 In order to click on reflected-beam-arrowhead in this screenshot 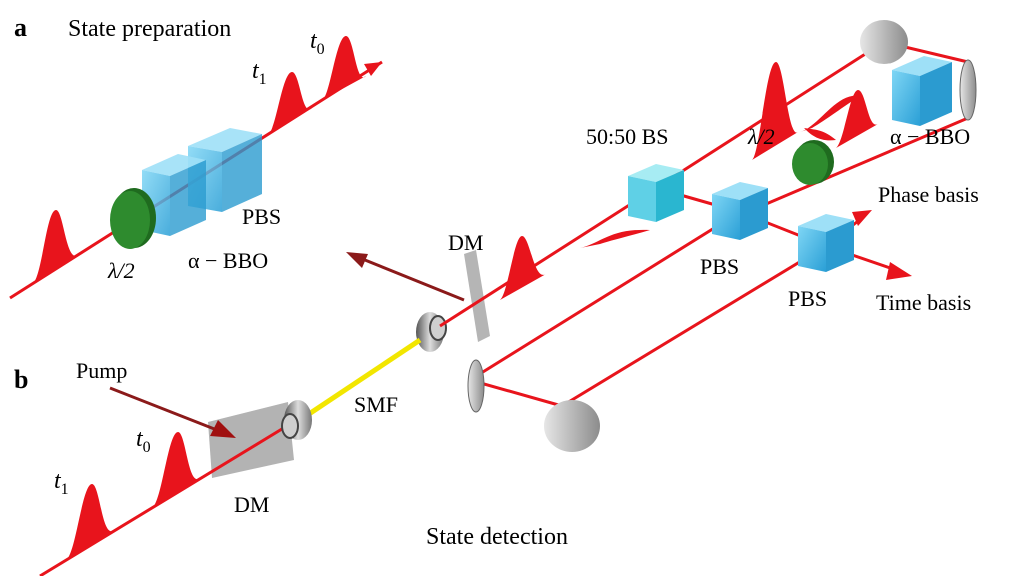, I will do `click(357, 260)`.